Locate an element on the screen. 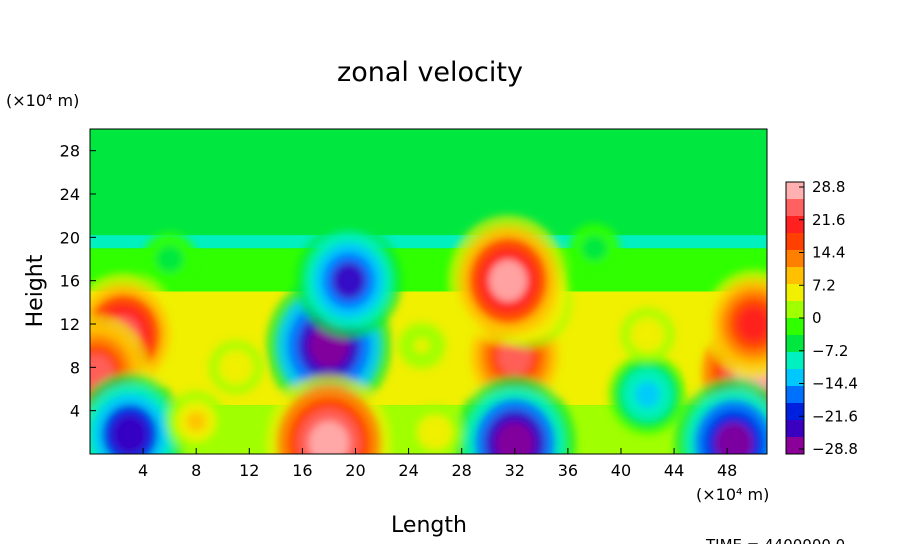 The width and height of the screenshot is (904, 544). colorbar-tick-label: 21.6 is located at coordinates (828, 220).